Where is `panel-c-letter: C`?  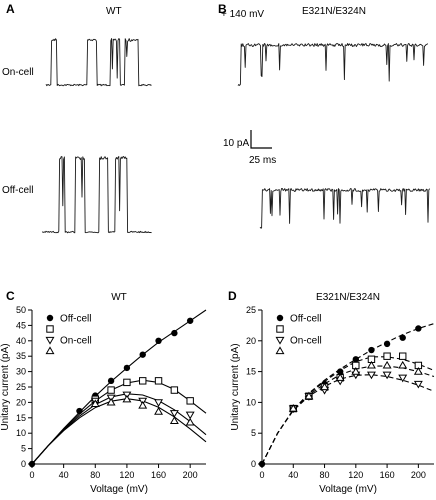
panel-c-letter: C is located at coordinates (10, 296).